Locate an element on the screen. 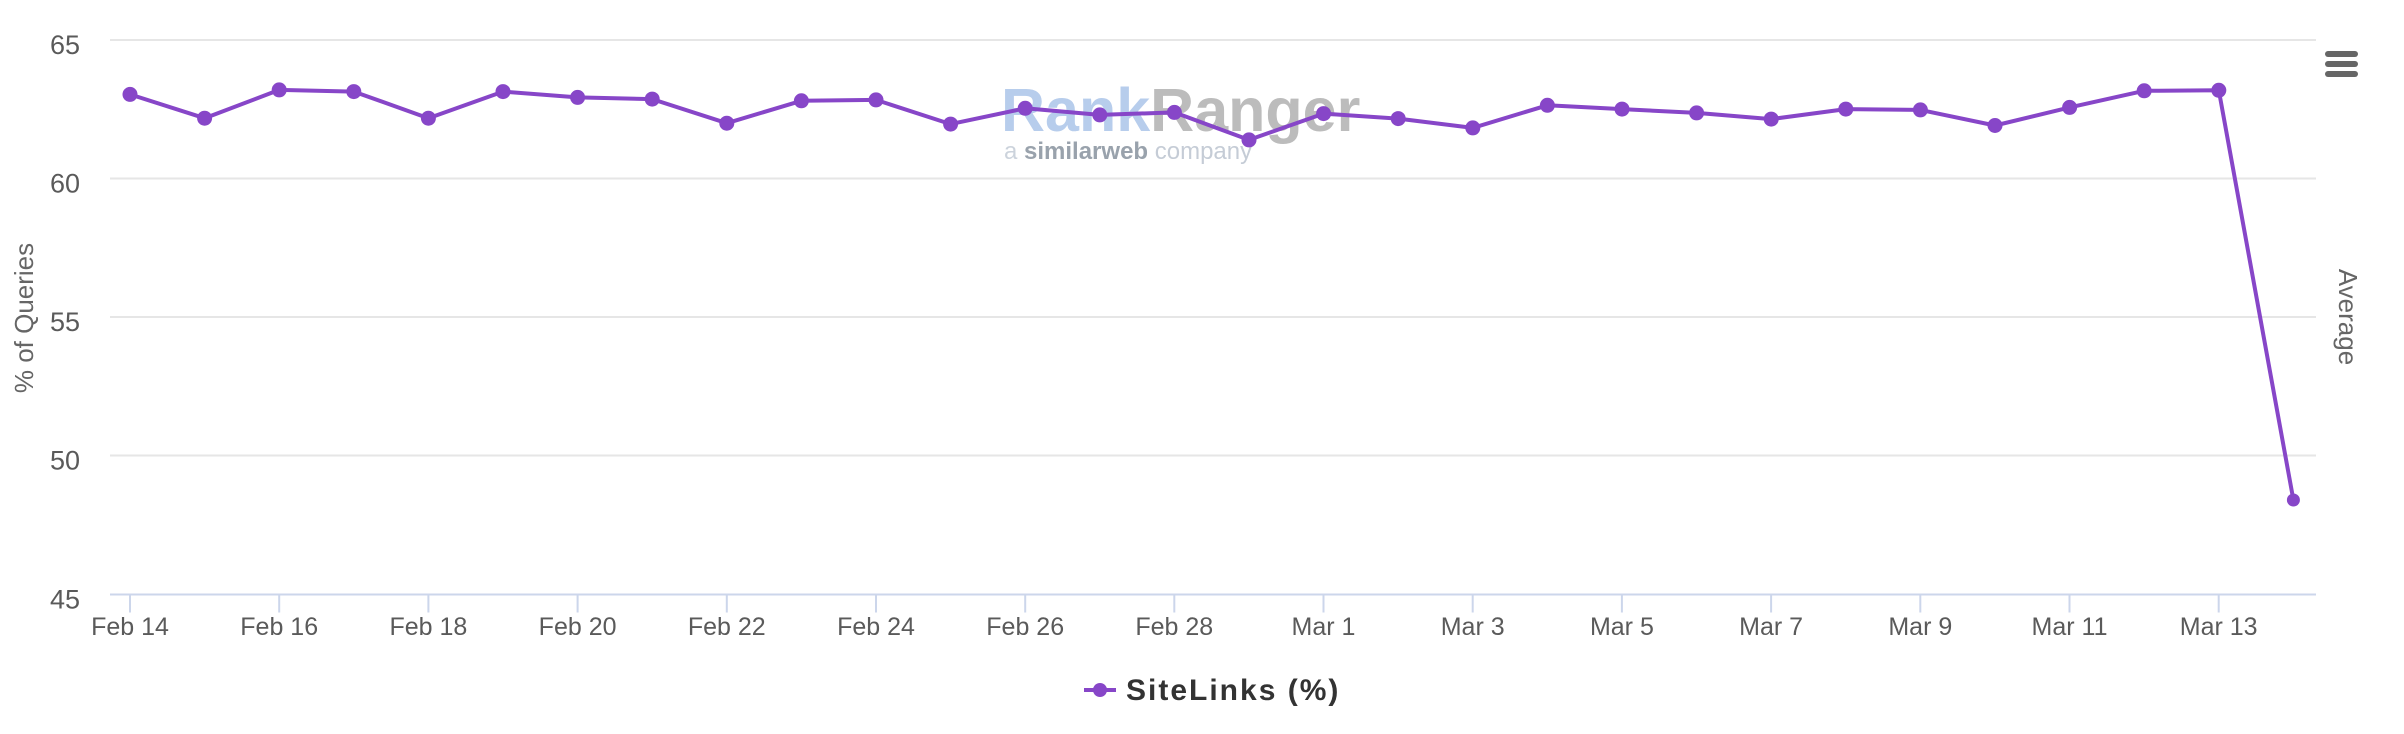  svg-text: 50 is located at coordinates (65, 461).